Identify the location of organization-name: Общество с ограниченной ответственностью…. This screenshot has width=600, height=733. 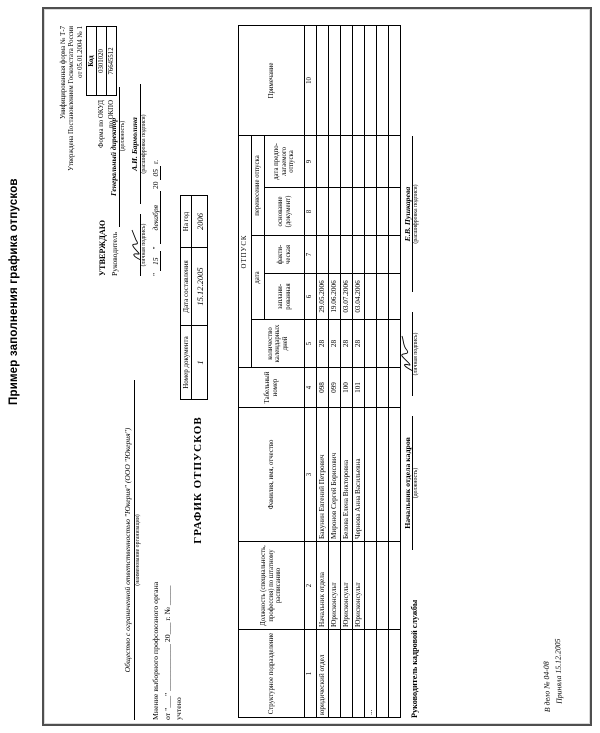
(129, 550).